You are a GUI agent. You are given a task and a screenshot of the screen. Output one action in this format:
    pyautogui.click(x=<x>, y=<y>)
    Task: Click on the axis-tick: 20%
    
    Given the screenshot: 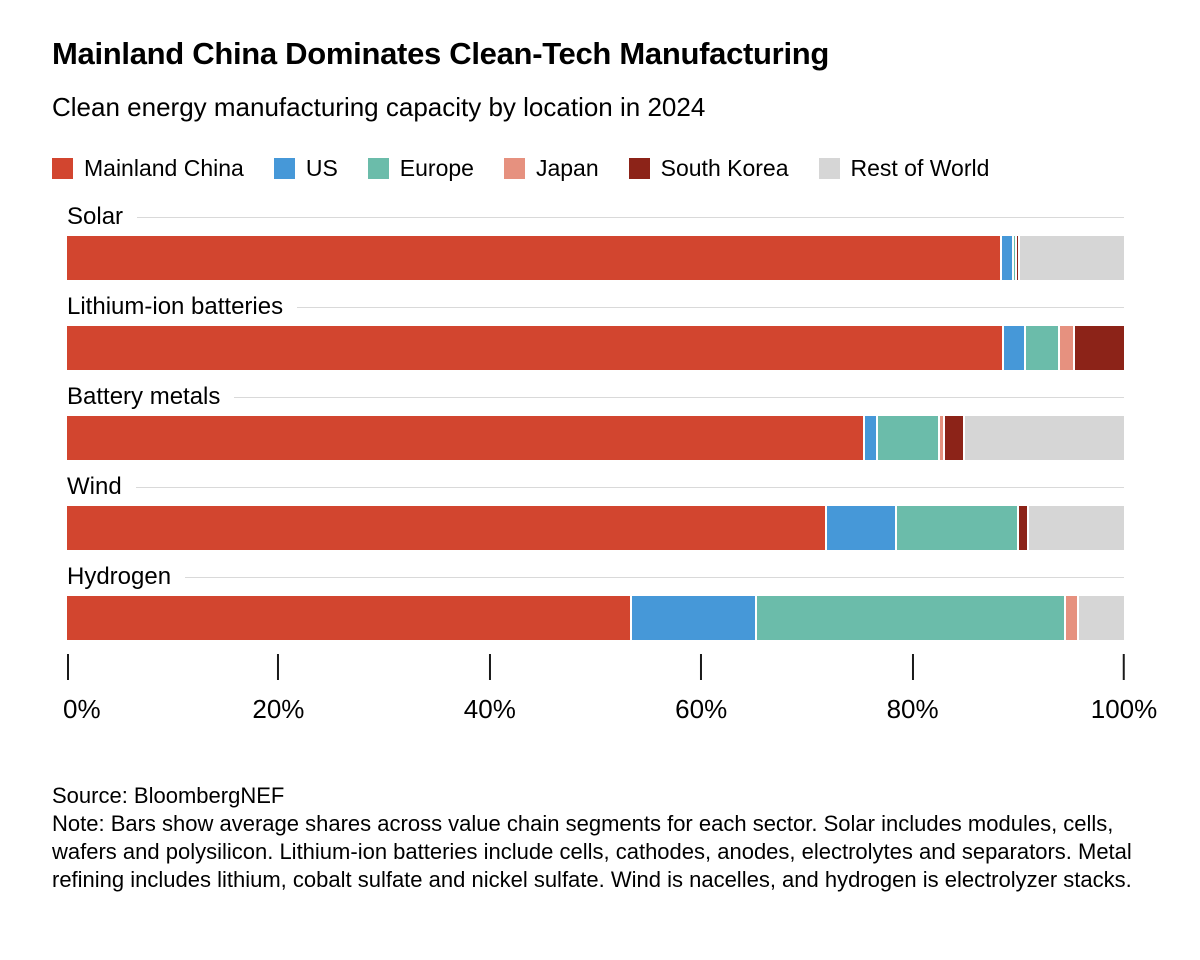 What is the action you would take?
    pyautogui.click(x=278, y=689)
    